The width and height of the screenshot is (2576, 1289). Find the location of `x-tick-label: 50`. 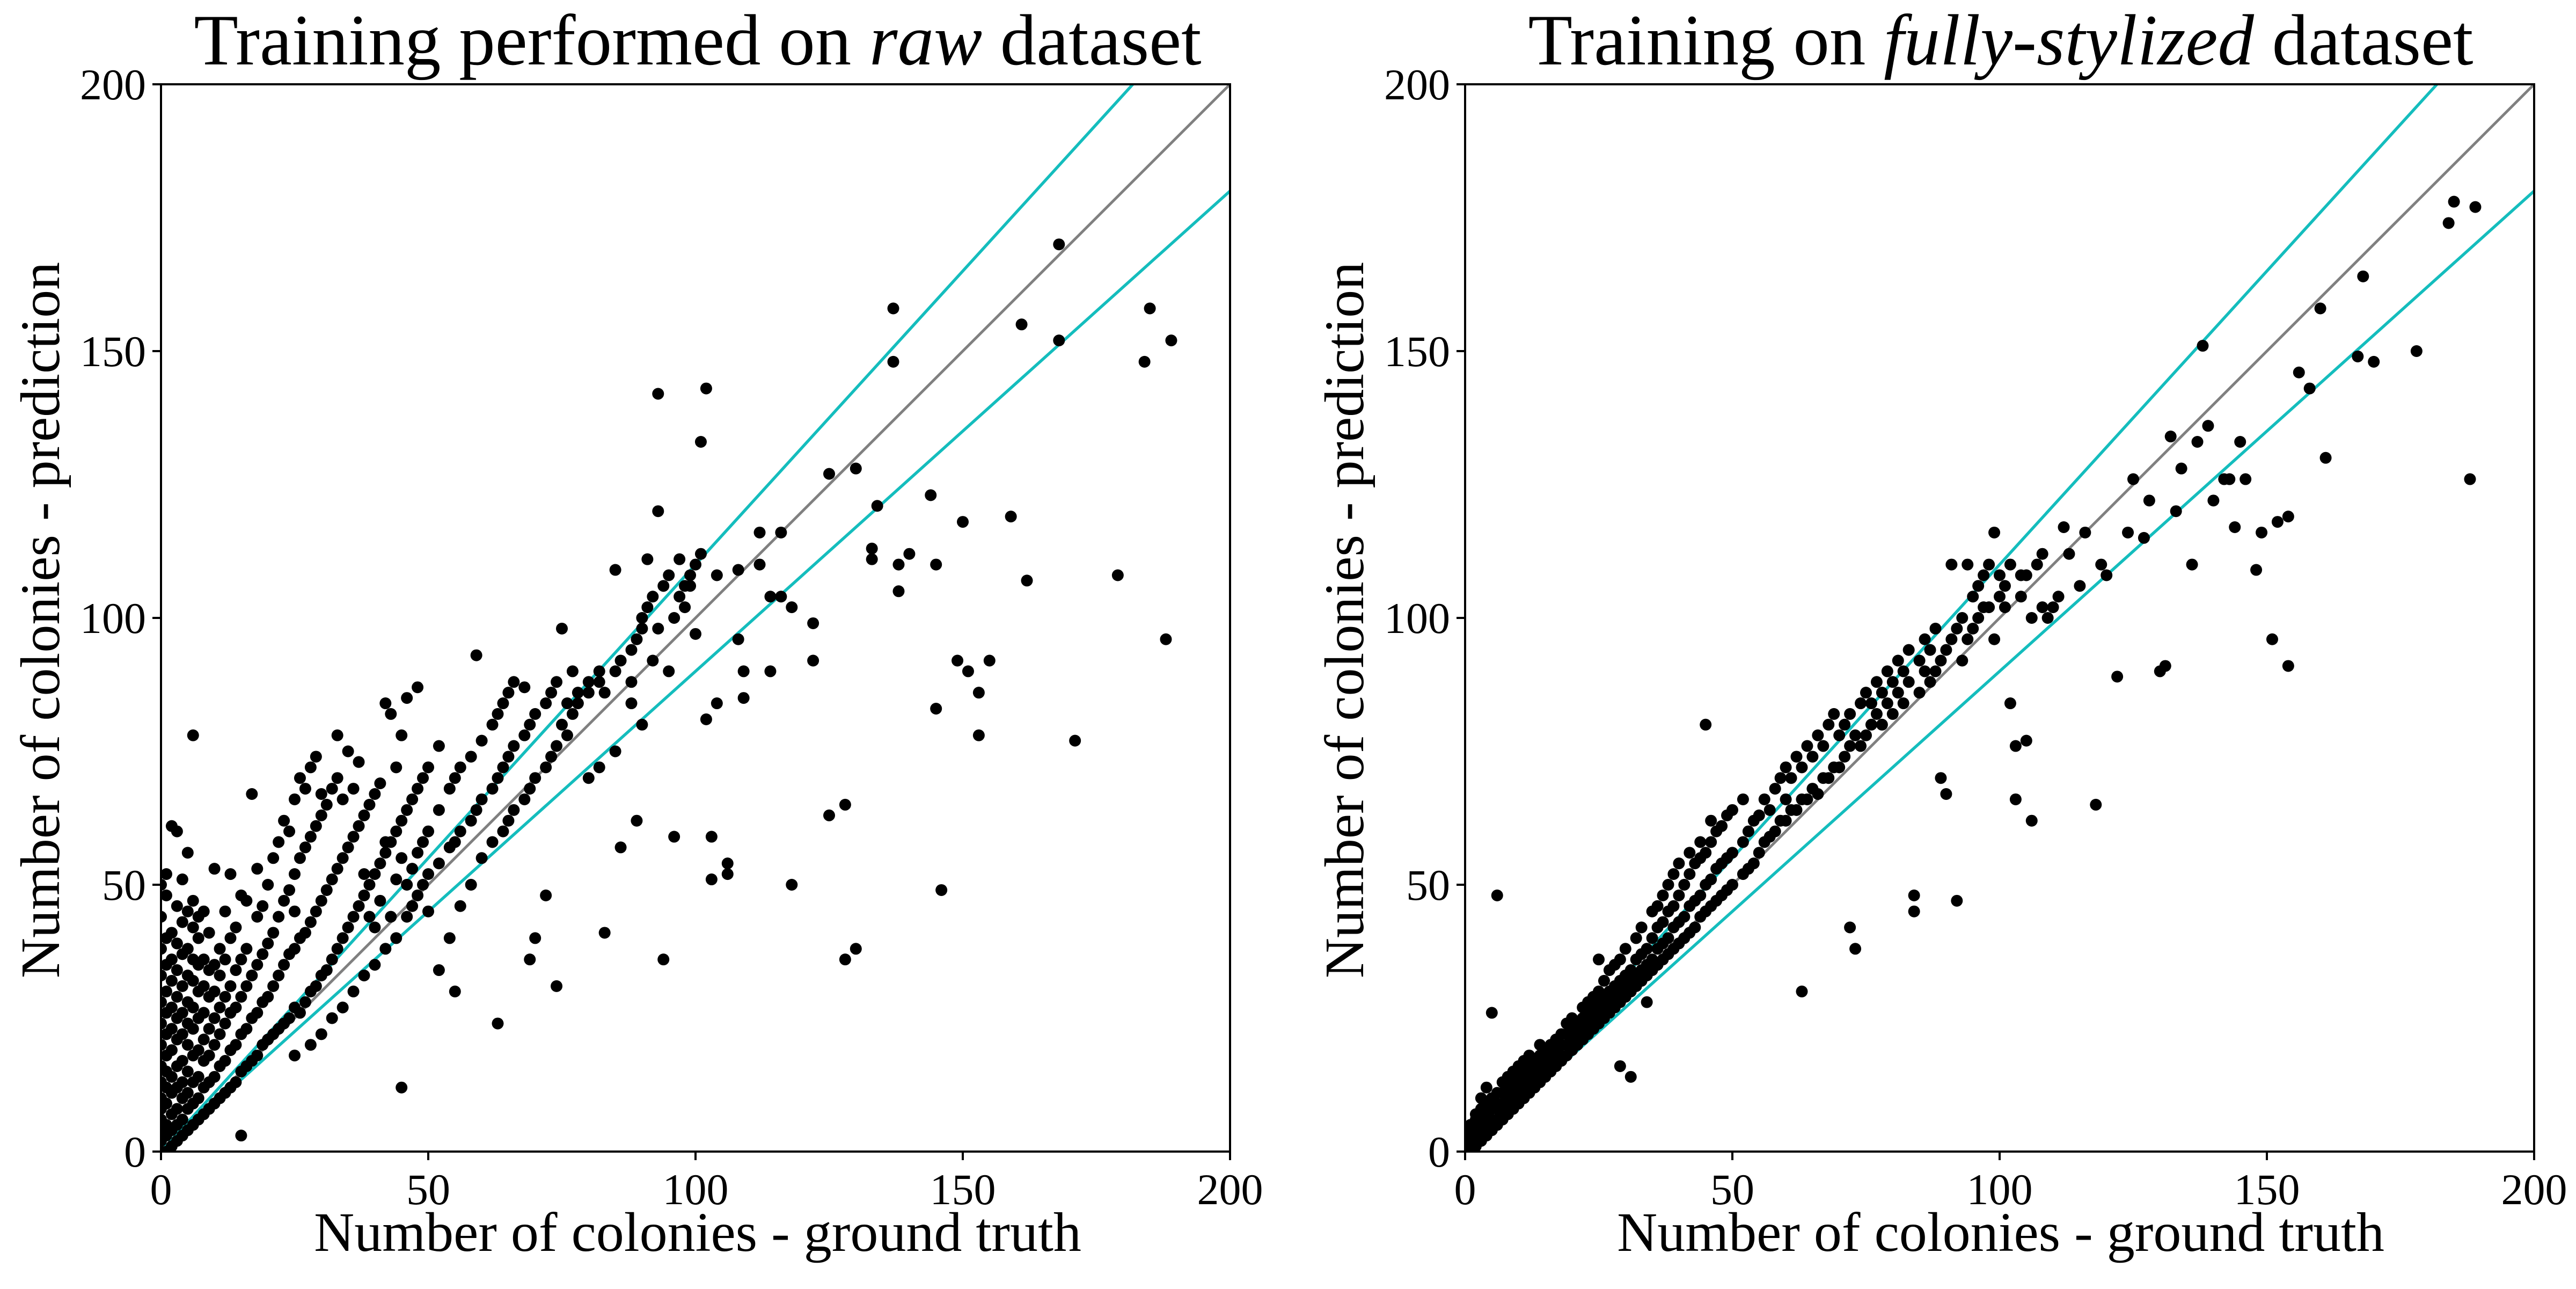

x-tick-label: 50 is located at coordinates (1732, 1189).